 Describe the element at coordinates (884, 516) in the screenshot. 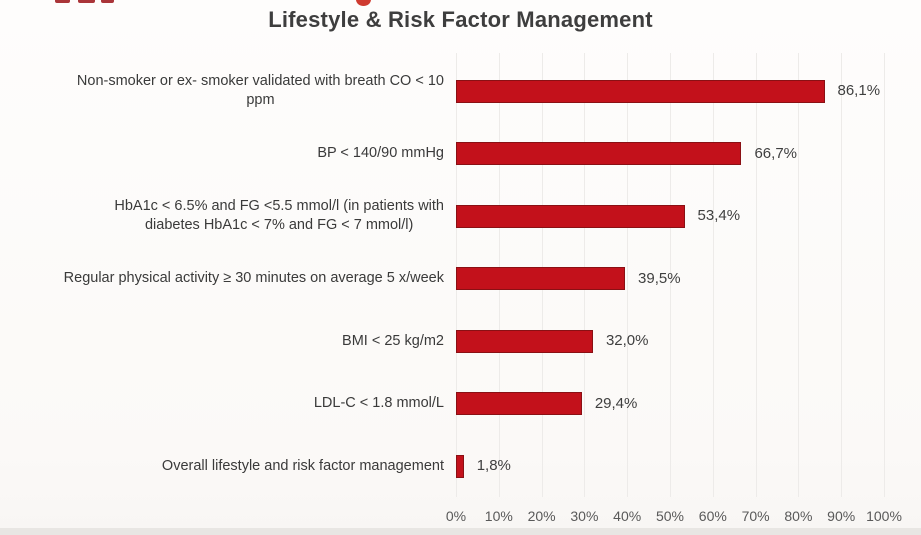

I see `x-tick-label: 100%` at that location.